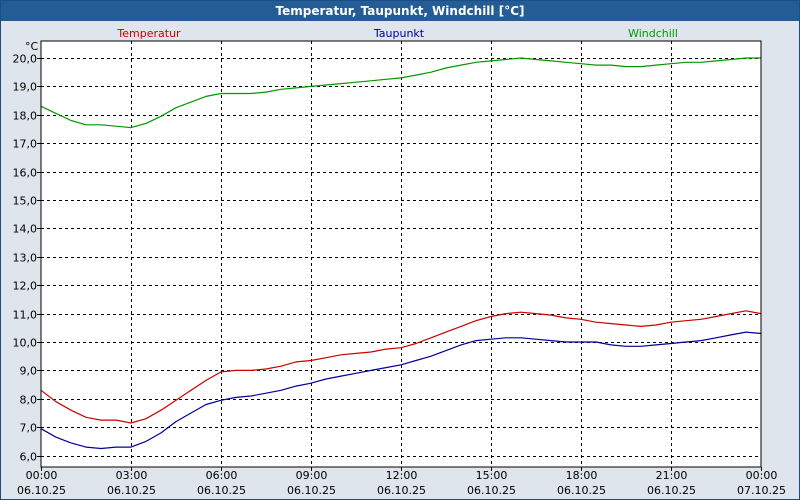 The height and width of the screenshot is (500, 800). What do you see at coordinates (29, 400) in the screenshot?
I see `y-tick-label: 8,0` at bounding box center [29, 400].